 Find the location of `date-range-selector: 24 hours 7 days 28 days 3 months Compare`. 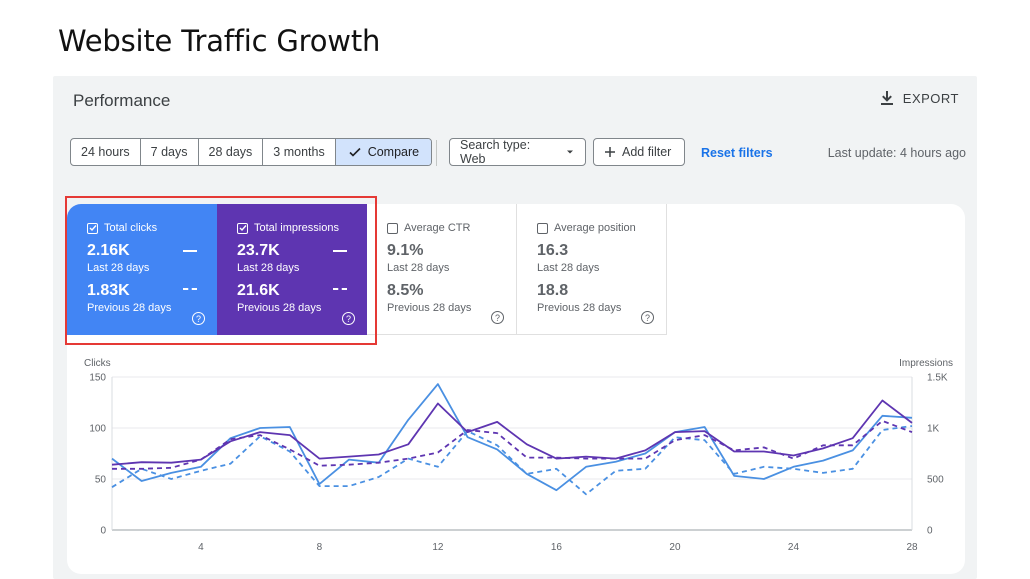

date-range-selector: 24 hours 7 days 28 days 3 months Compare is located at coordinates (251, 152).